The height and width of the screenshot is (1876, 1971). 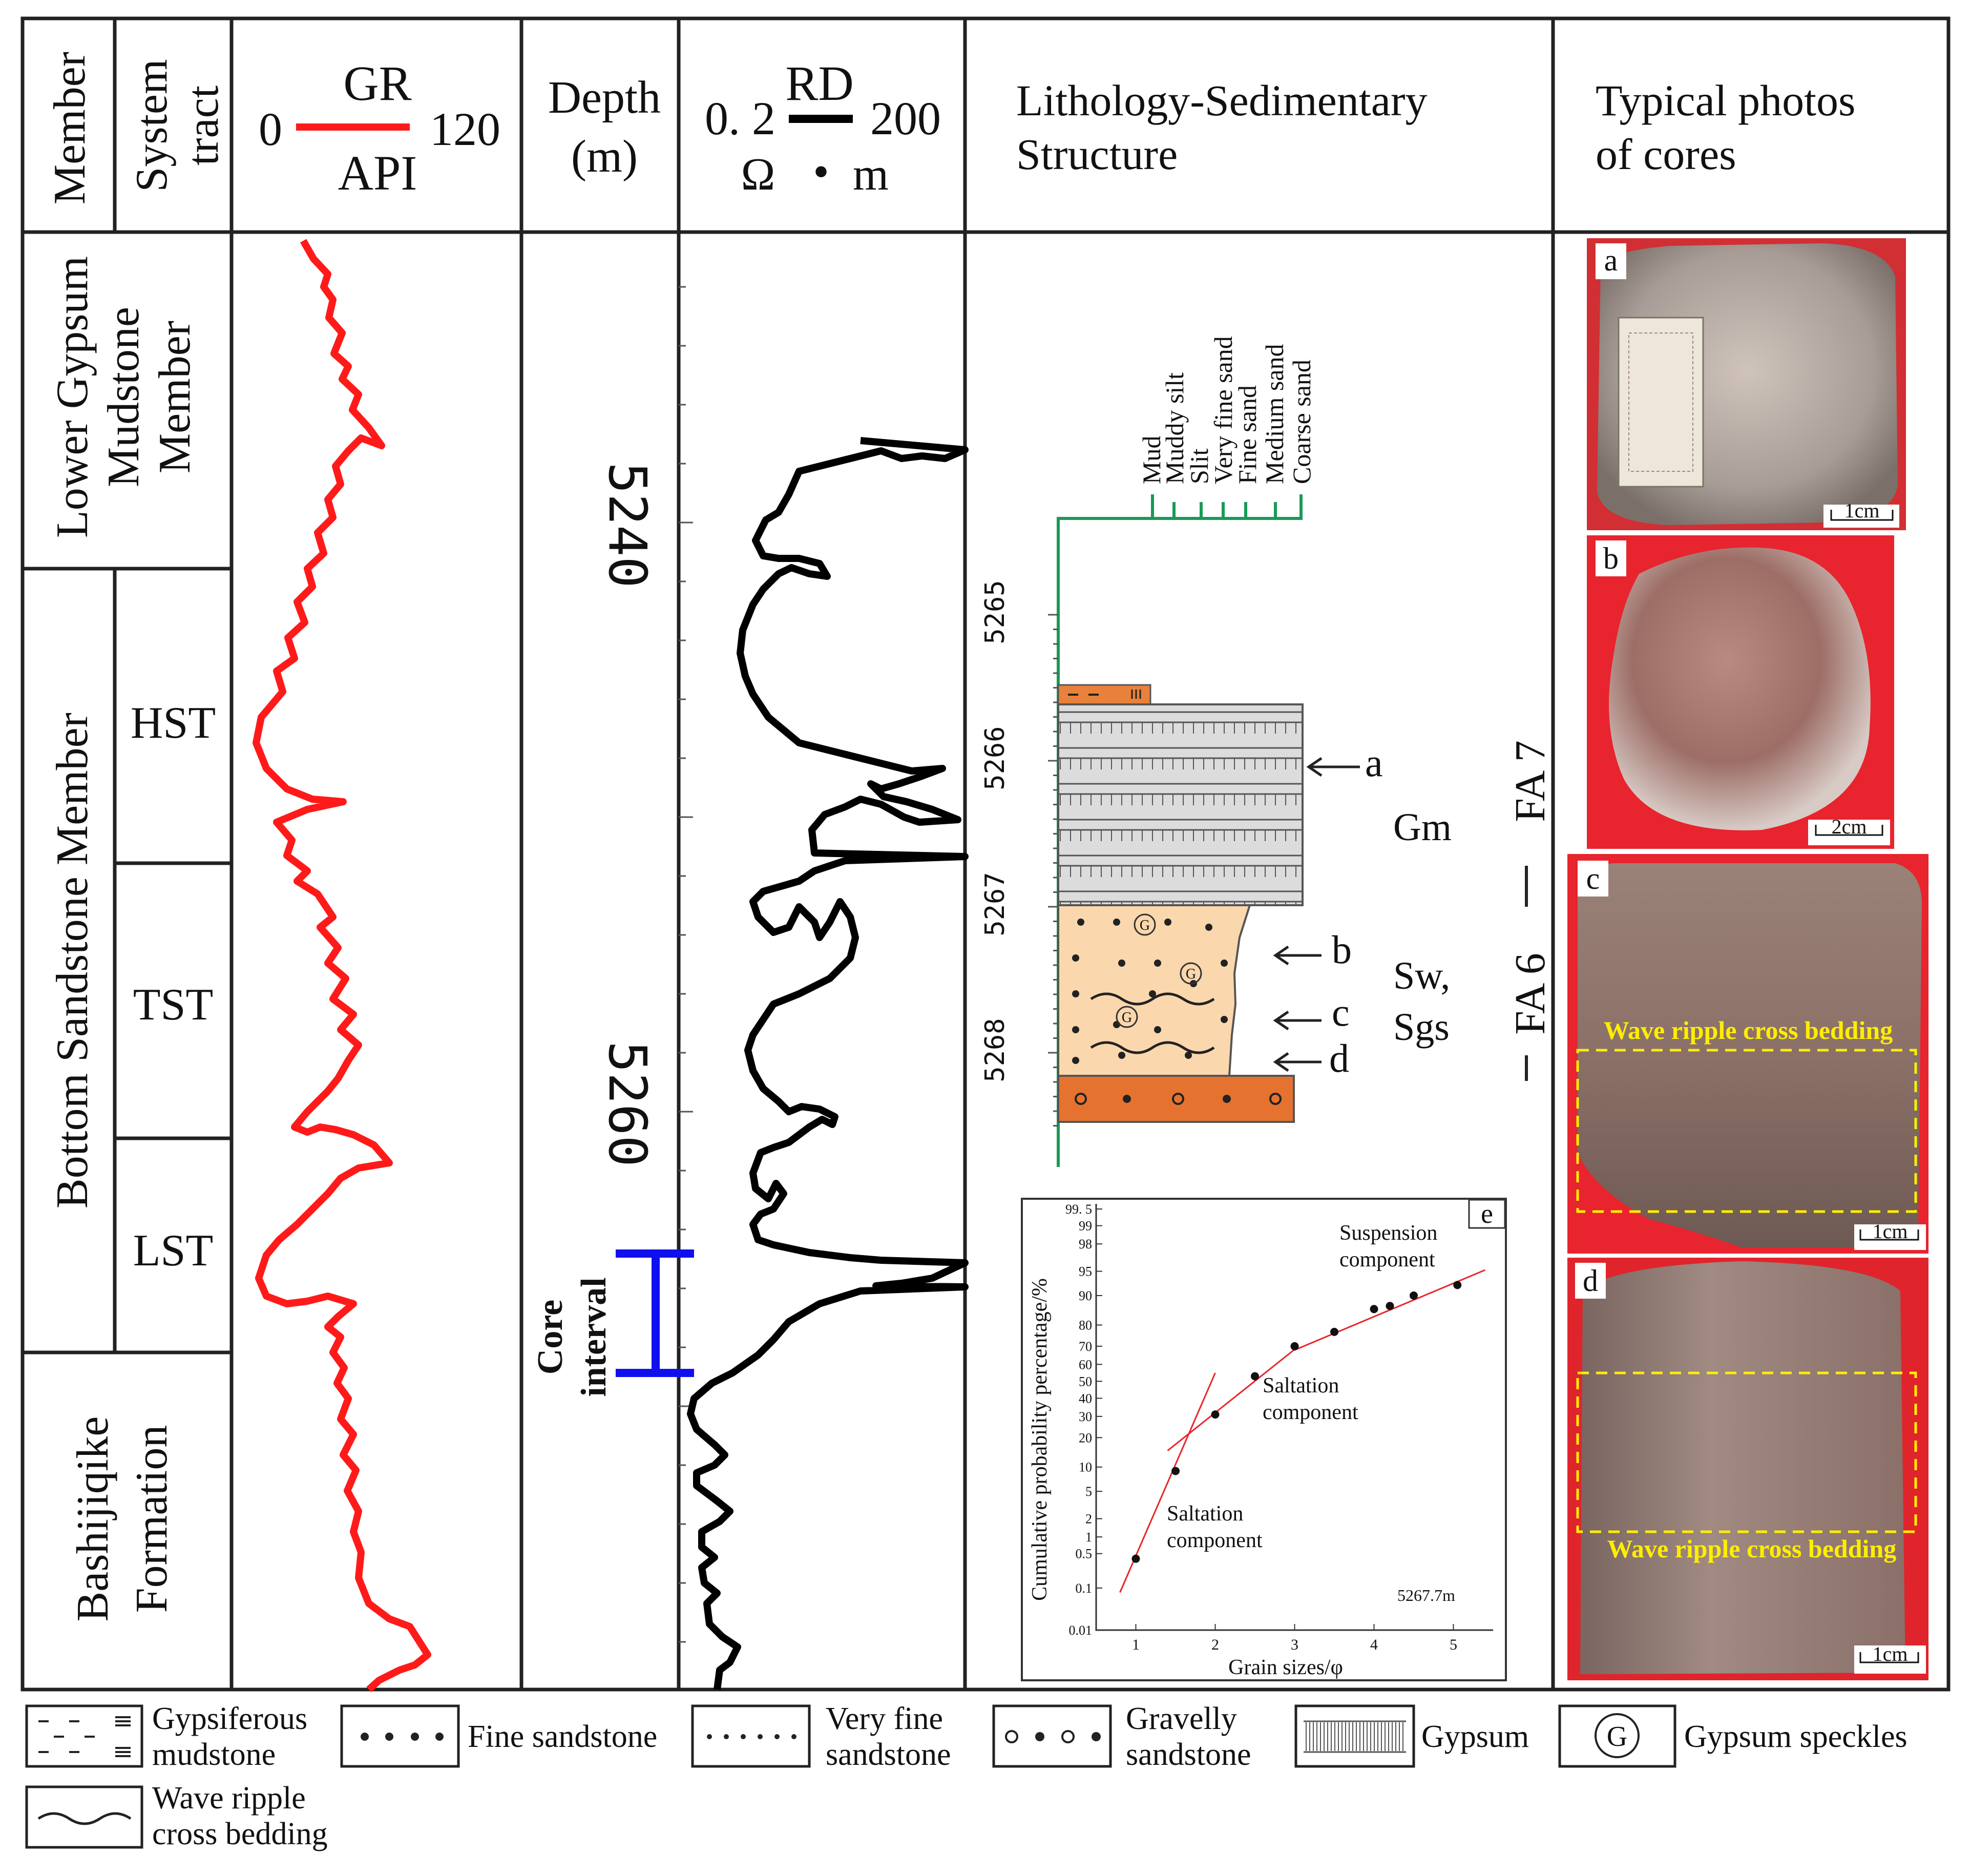 What do you see at coordinates (152, 1519) in the screenshot?
I see `member-bashijiqike-2: Formation` at bounding box center [152, 1519].